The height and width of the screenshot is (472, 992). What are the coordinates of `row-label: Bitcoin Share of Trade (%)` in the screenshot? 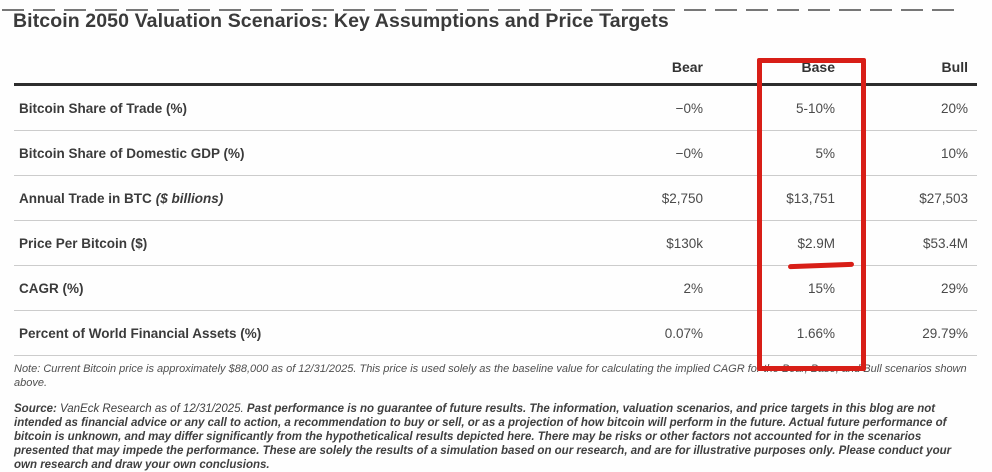 It's located at (103, 108).